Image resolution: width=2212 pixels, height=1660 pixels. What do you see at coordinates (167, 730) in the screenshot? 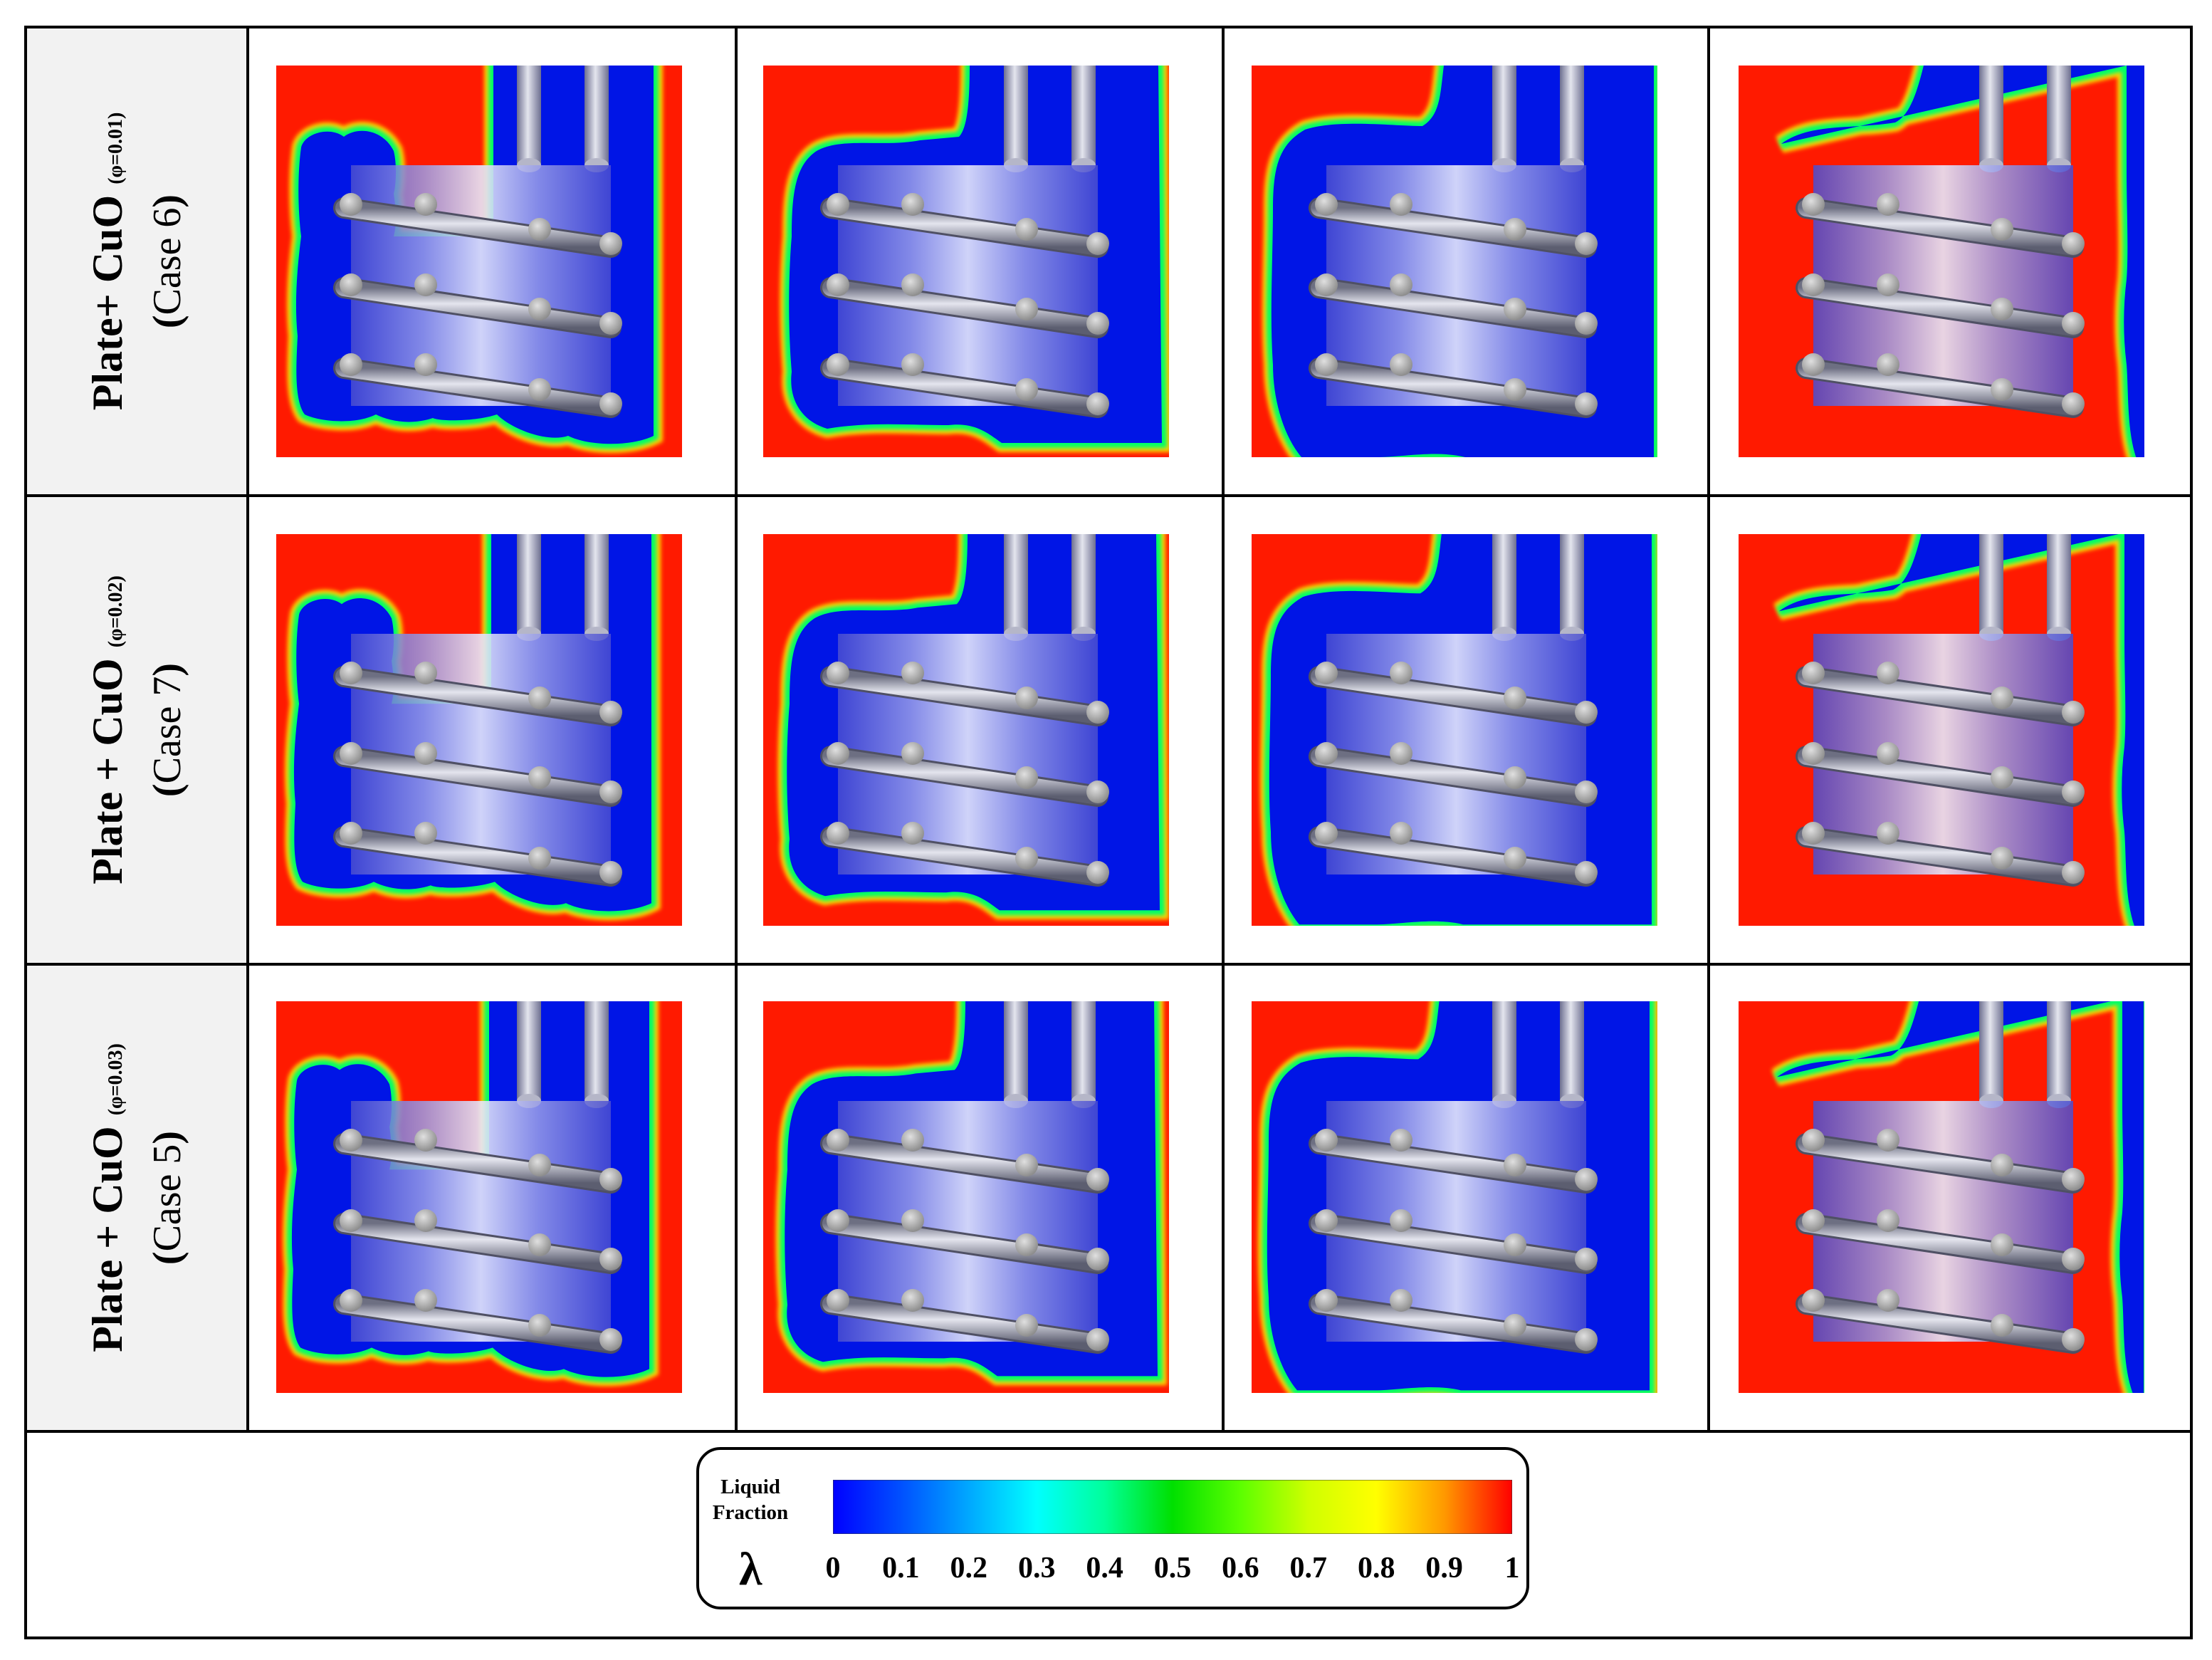
I see `row-label-case-2: Case 7` at bounding box center [167, 730].